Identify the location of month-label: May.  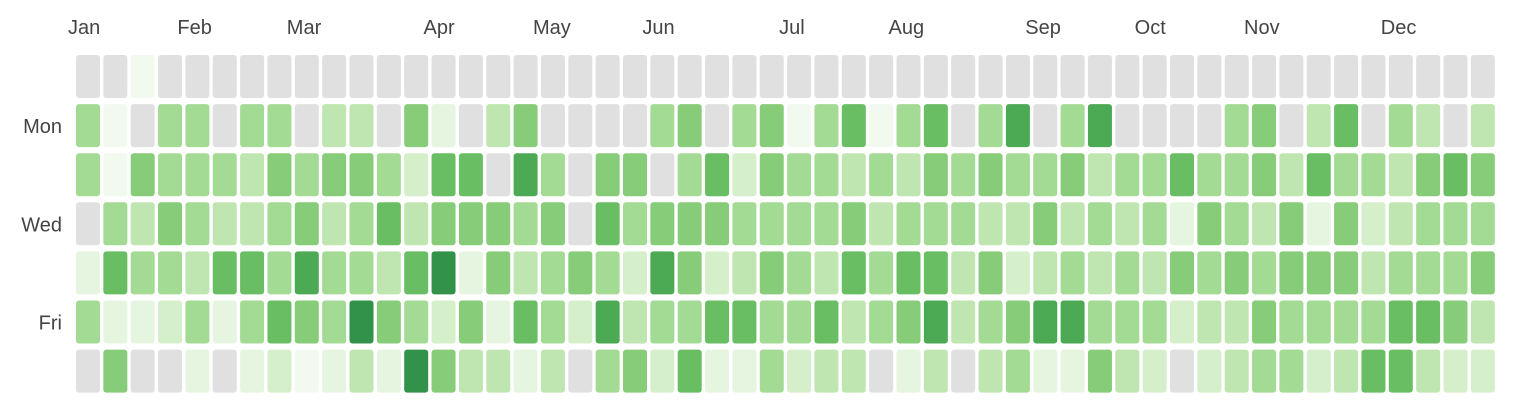
(552, 28).